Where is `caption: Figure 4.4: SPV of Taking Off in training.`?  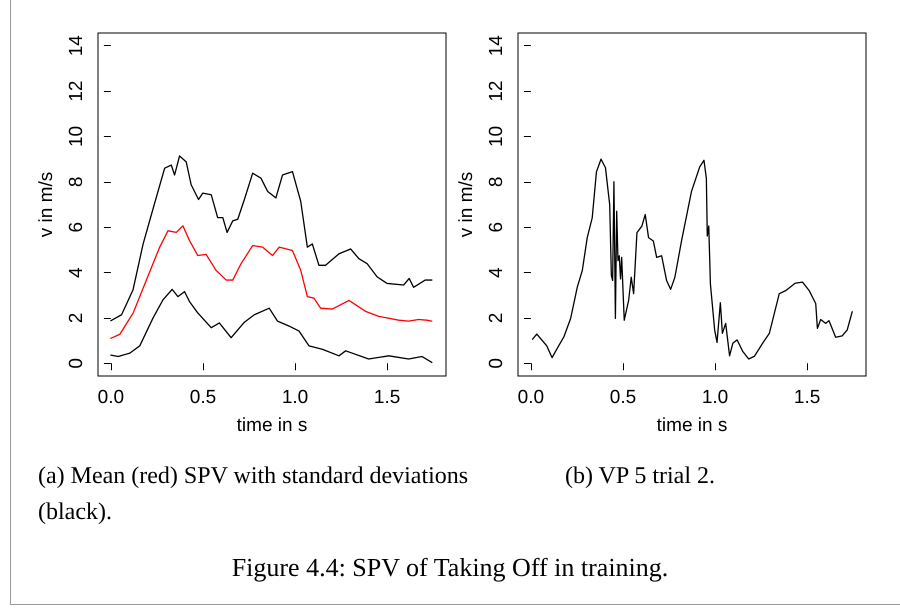 caption: Figure 4.4: SPV of Taking Off in training. is located at coordinates (450, 568).